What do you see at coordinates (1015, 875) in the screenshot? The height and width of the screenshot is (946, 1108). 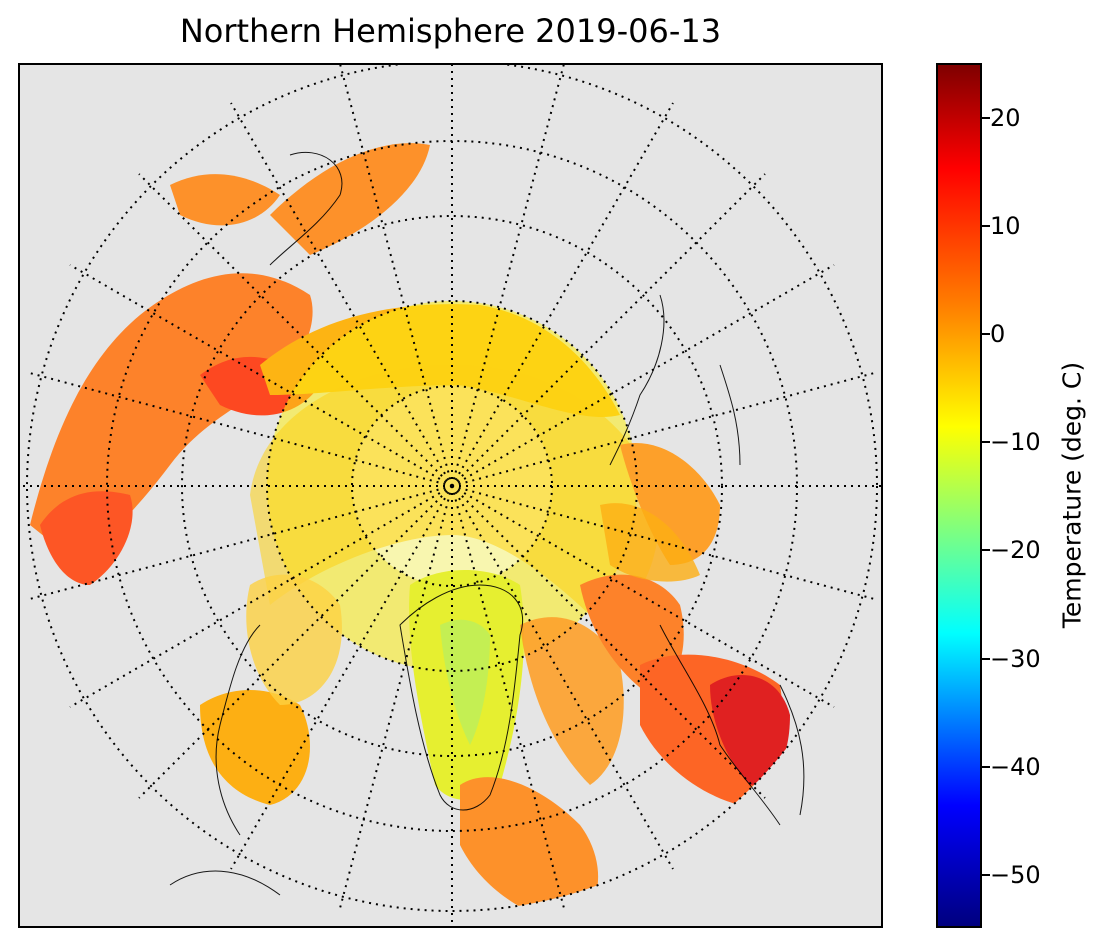 I see `colorbar-label-minus50: −50` at bounding box center [1015, 875].